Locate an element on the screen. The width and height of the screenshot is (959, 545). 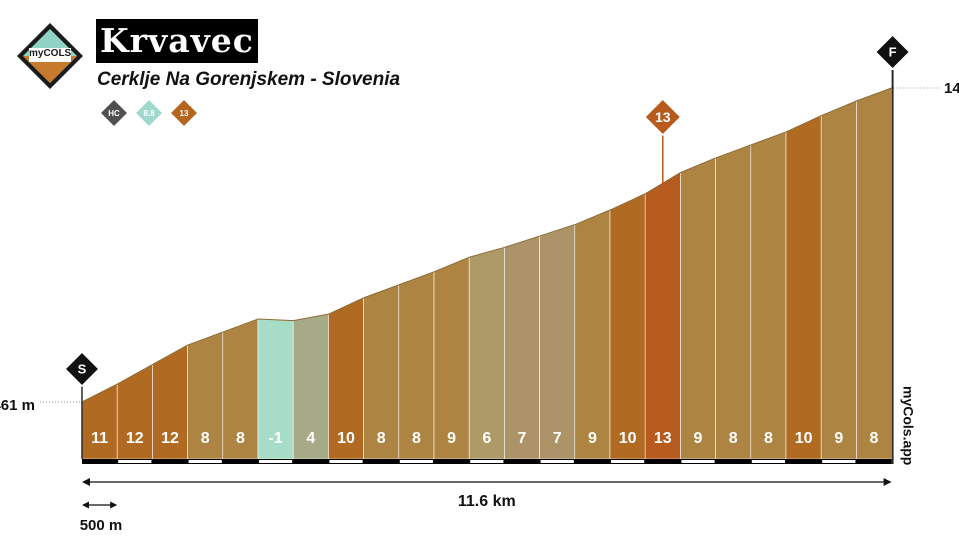
scale-label: 500 m is located at coordinates (101, 525).